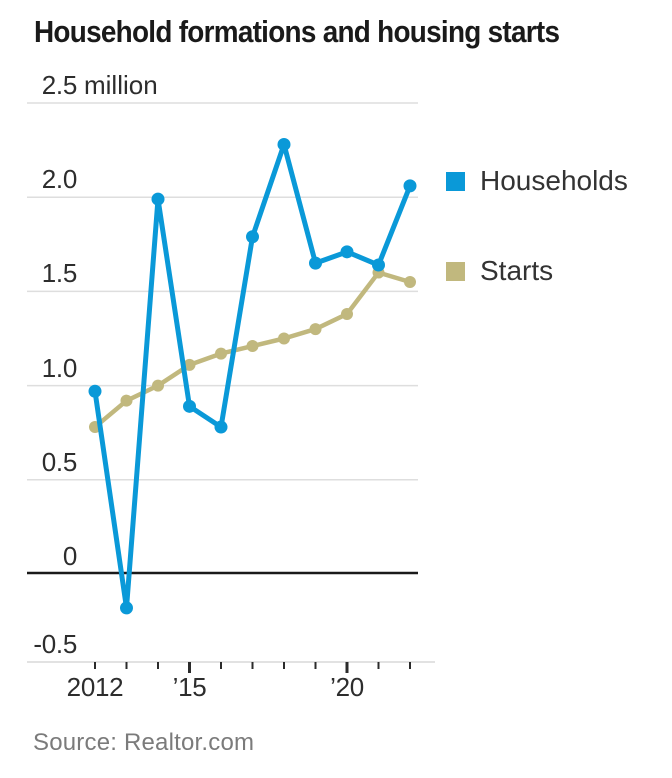 This screenshot has width=672, height=778. I want to click on y-tick-label: 1.5, so click(59, 273).